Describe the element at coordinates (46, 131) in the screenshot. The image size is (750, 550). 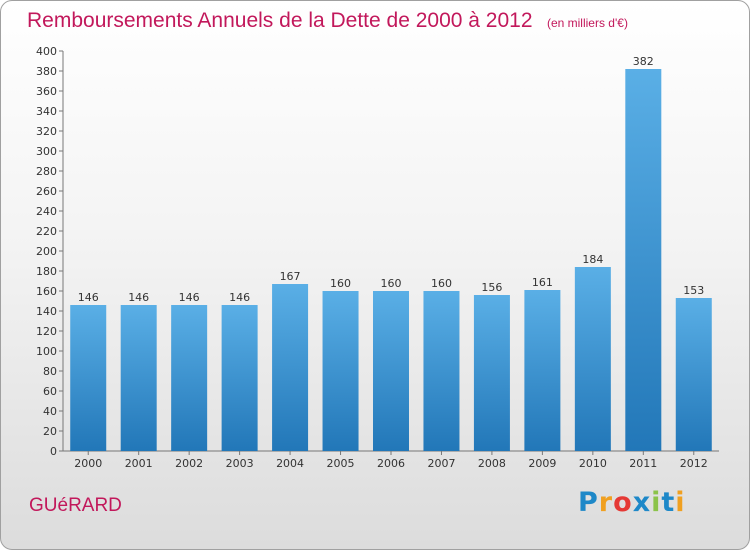
I see `y-tick-label: 320` at that location.